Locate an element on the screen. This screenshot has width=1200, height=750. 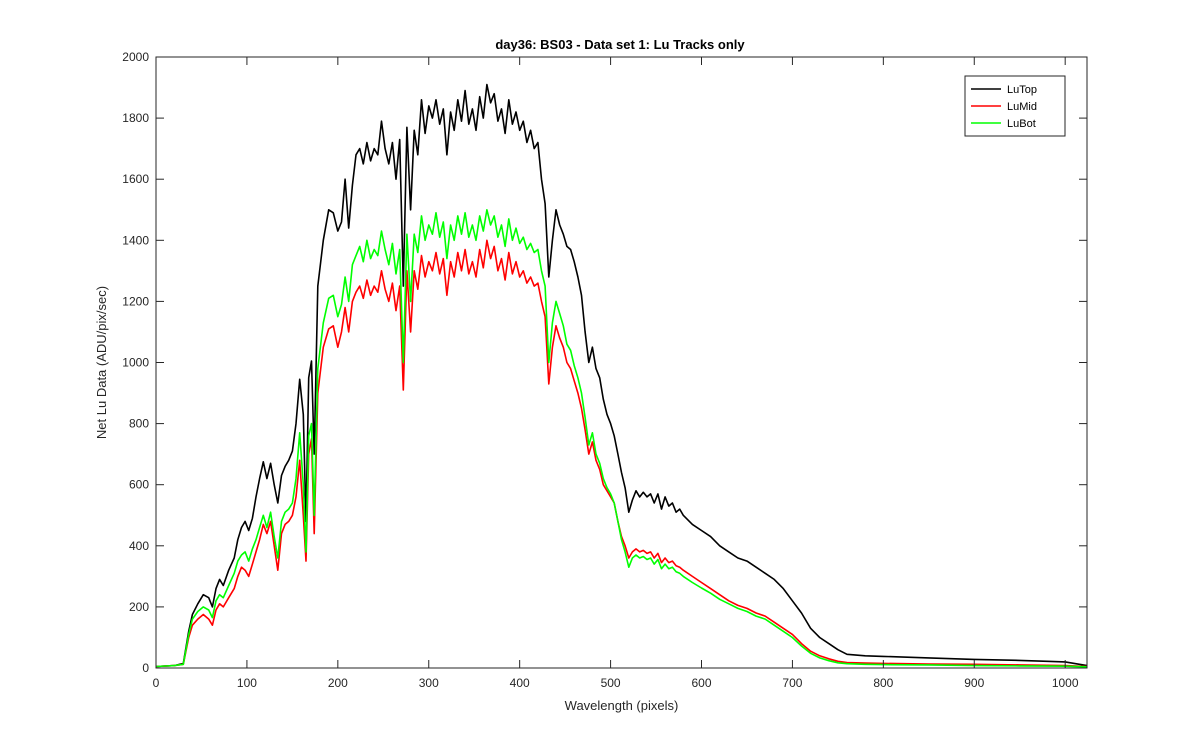
y-axis-label: Net Lu Data (ADU/pix/sec) is located at coordinates (101, 362).